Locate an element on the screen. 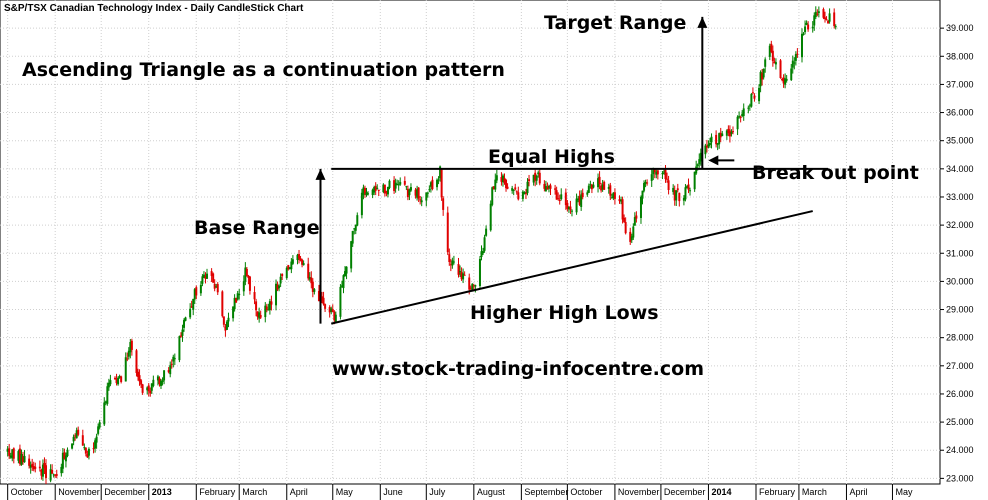 The image size is (988, 500). y-tick-label: 37.000 is located at coordinates (960, 84).